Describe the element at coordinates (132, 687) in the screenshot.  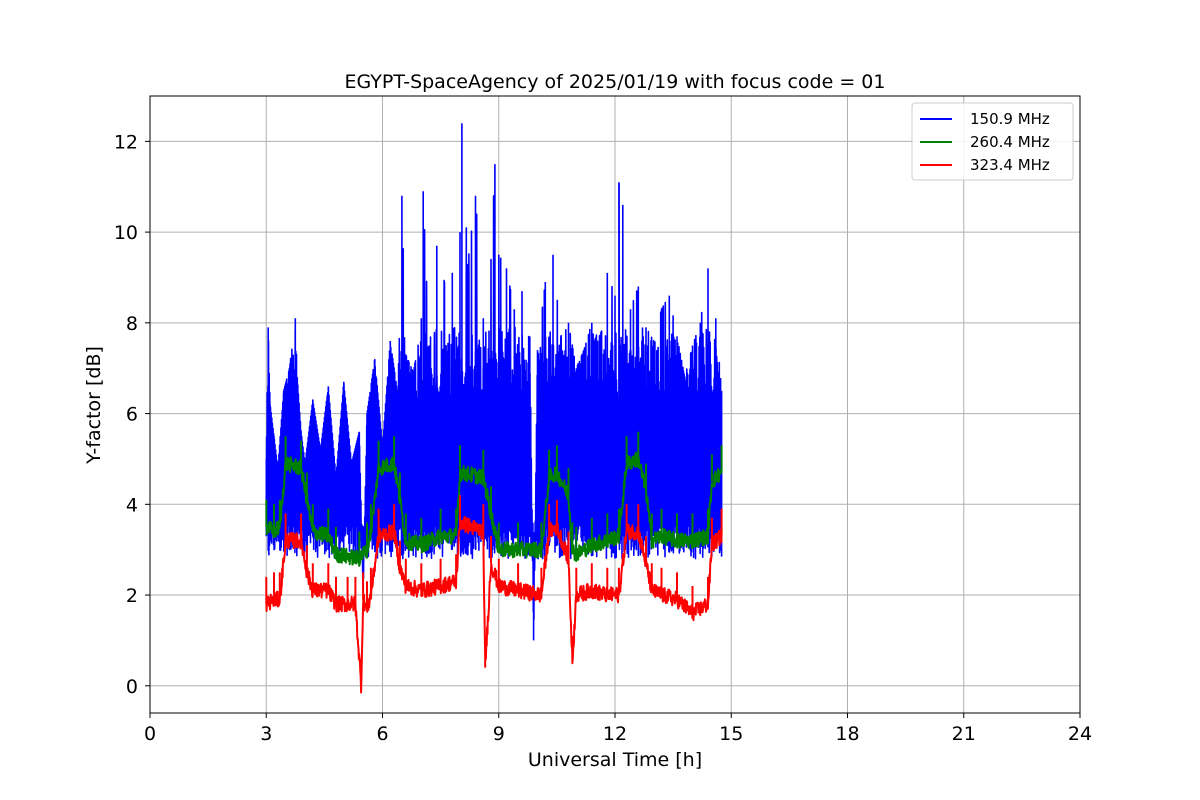
I see `y-tick-label: 0` at that location.